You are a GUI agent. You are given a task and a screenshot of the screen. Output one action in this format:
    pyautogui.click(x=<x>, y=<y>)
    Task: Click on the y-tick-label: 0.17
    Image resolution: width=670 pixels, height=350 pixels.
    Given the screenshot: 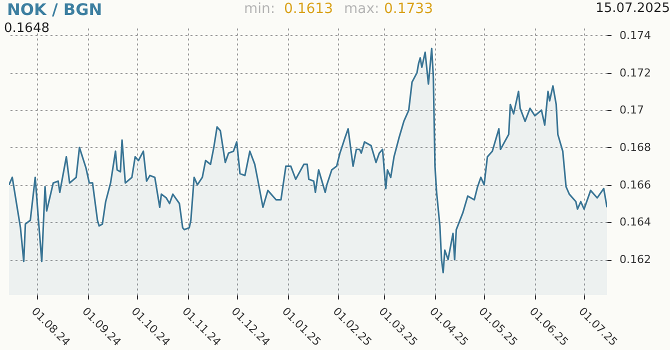 What is the action you would take?
    pyautogui.click(x=632, y=110)
    